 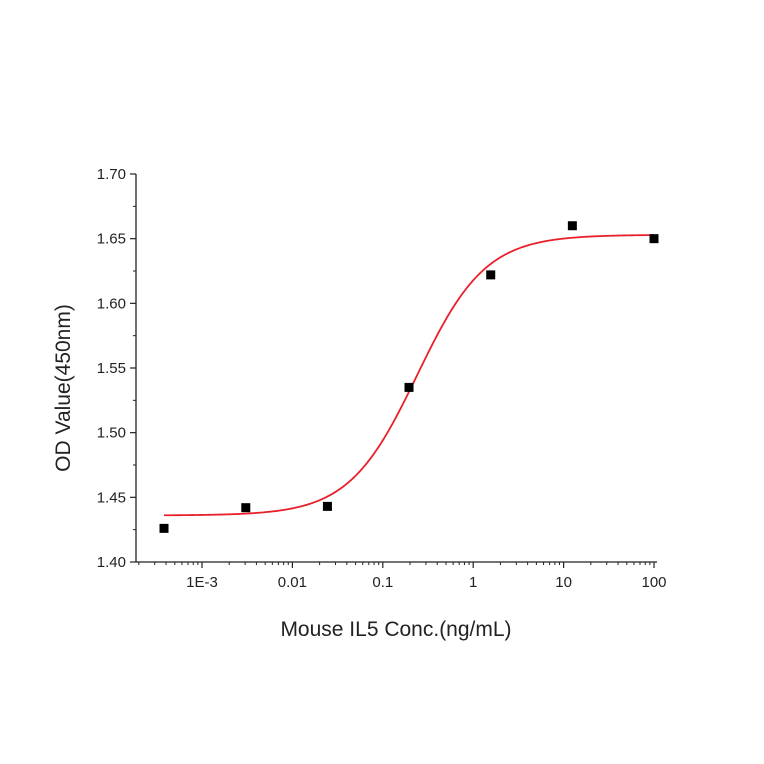 What do you see at coordinates (111, 497) in the screenshot?
I see `y-tick-label: 1.45` at bounding box center [111, 497].